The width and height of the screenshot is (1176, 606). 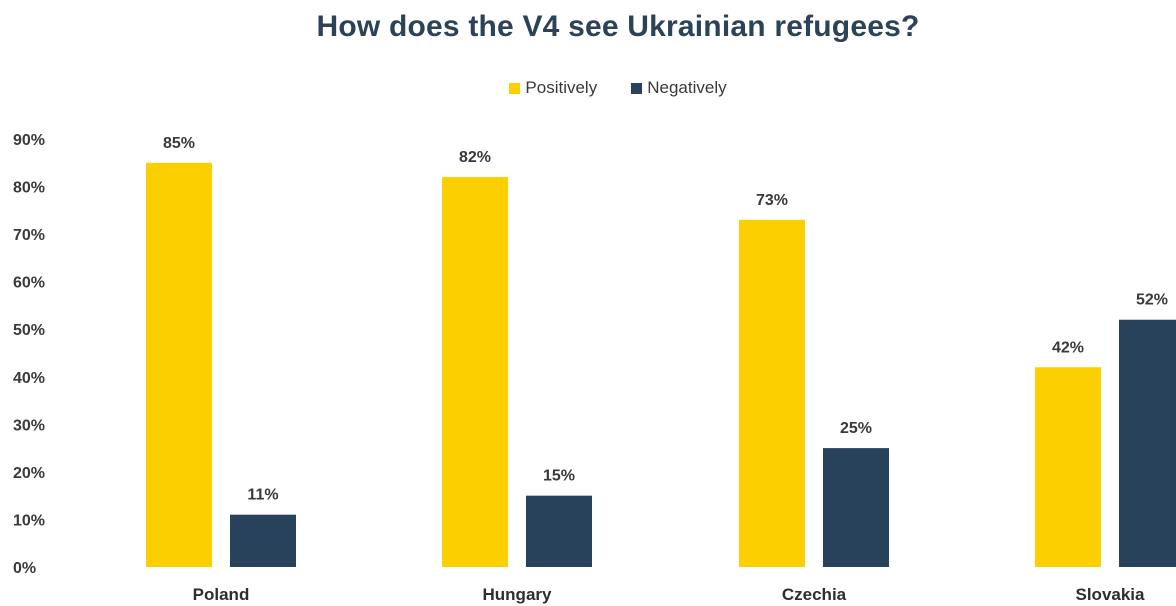 I want to click on data-label: 11%, so click(x=262, y=495).